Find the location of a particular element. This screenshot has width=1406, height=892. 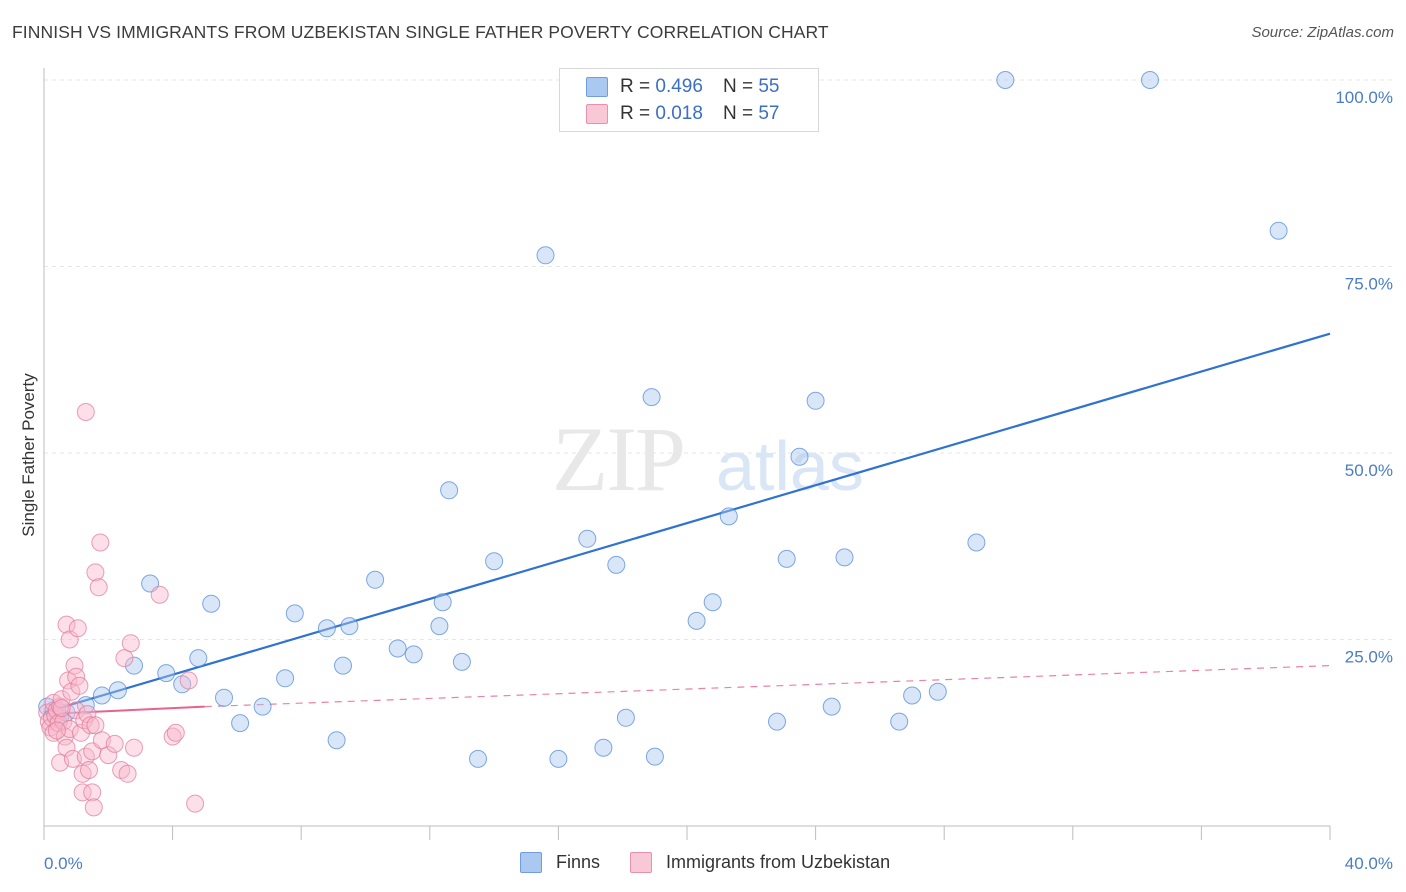

x-tick-label: 0.0% is located at coordinates (63, 863).